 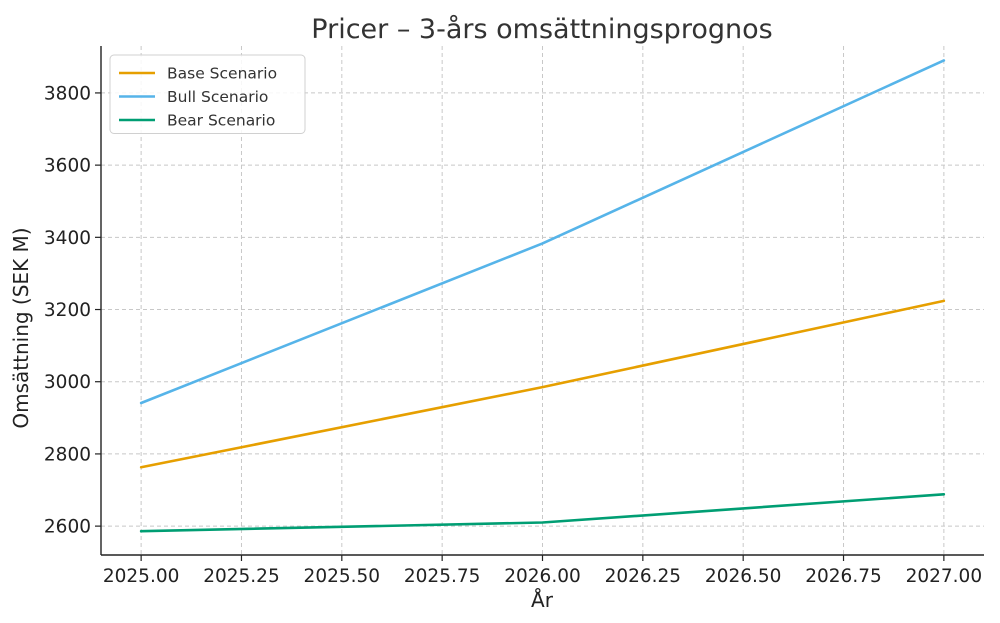 What do you see at coordinates (67, 166) in the screenshot?
I see `y-tick-label: 3600` at bounding box center [67, 166].